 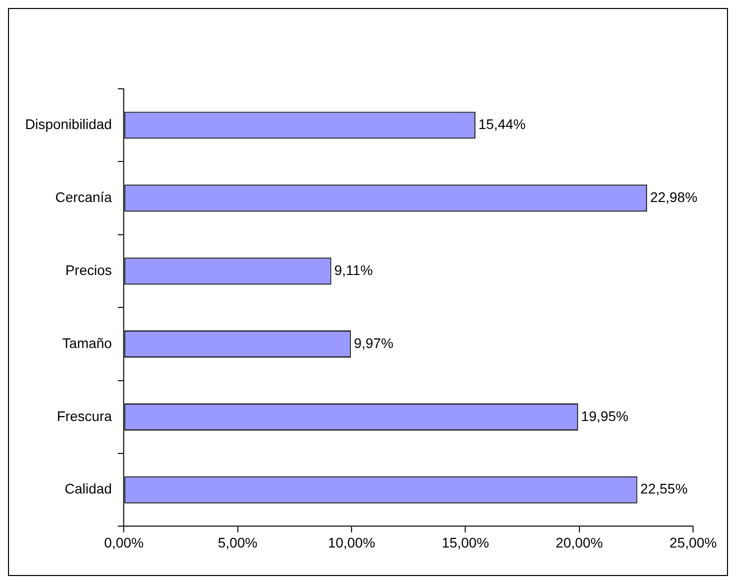 I want to click on data-label: 9,11%, so click(x=353, y=270).